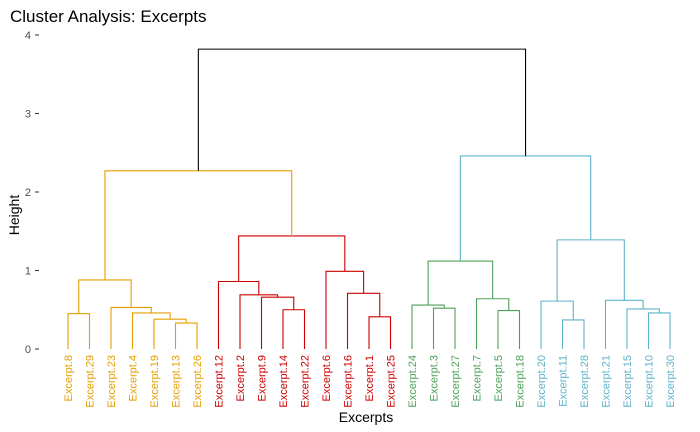 The height and width of the screenshot is (432, 700). I want to click on leaf-label: Excerpt.29, so click(91, 381).